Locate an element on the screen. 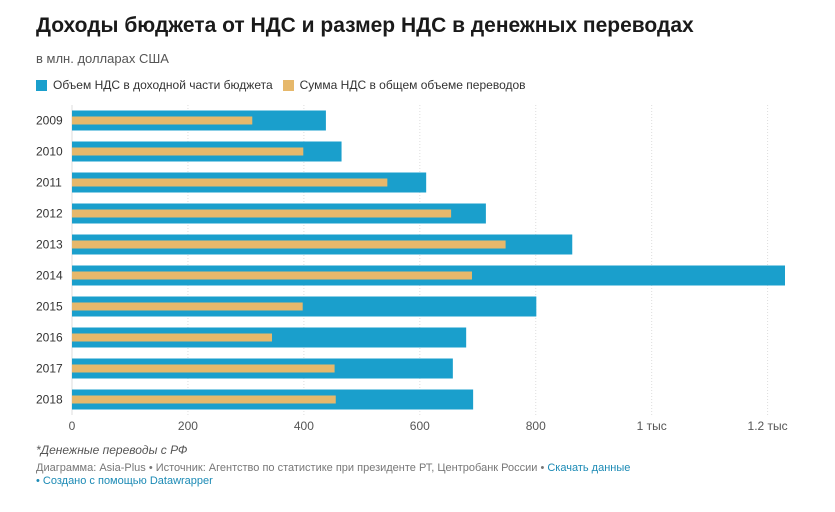  legend-item-transfers: Сумма НДС в общем объеме переводов is located at coordinates (404, 85).